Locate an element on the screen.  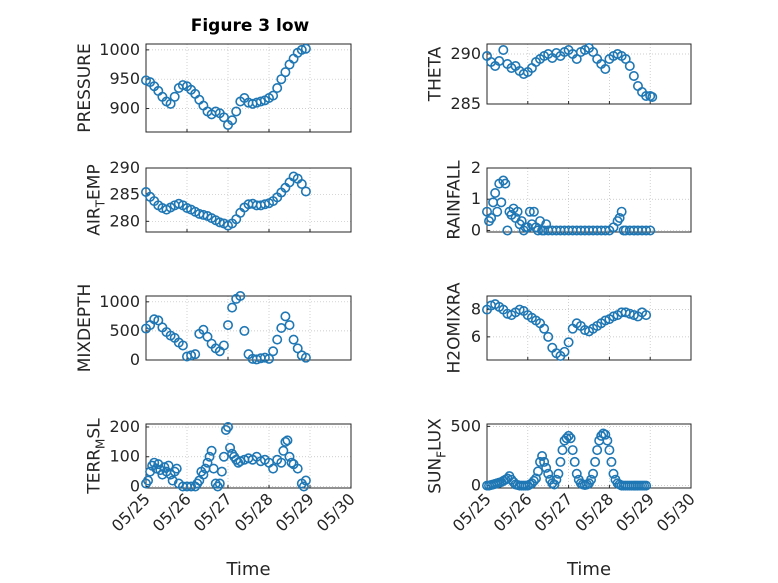
y-axis-label-subscript: M is located at coordinates (101, 444).